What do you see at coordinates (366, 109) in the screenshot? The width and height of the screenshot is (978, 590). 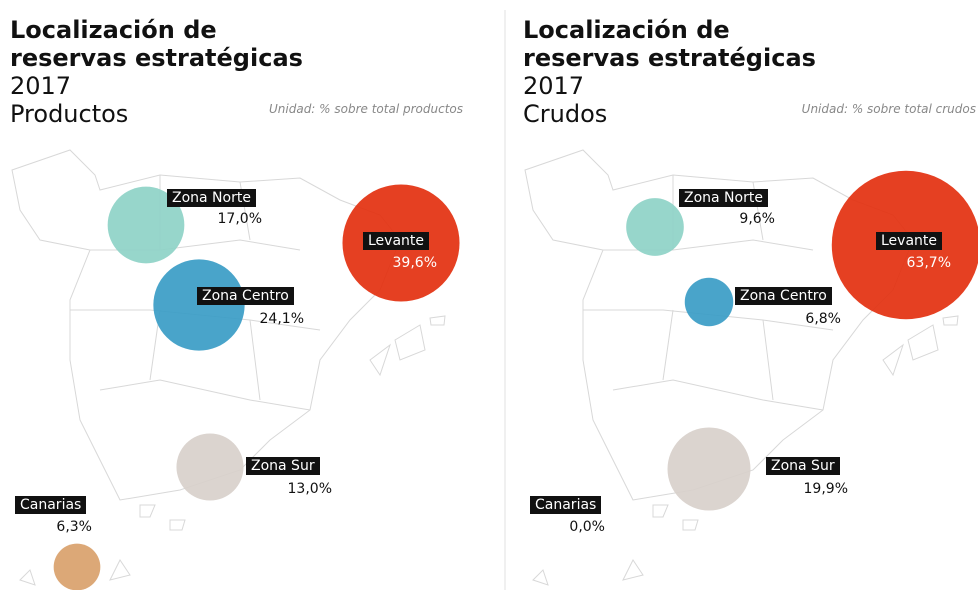 I see `unit-note: Unidad: % sobre total productos` at bounding box center [366, 109].